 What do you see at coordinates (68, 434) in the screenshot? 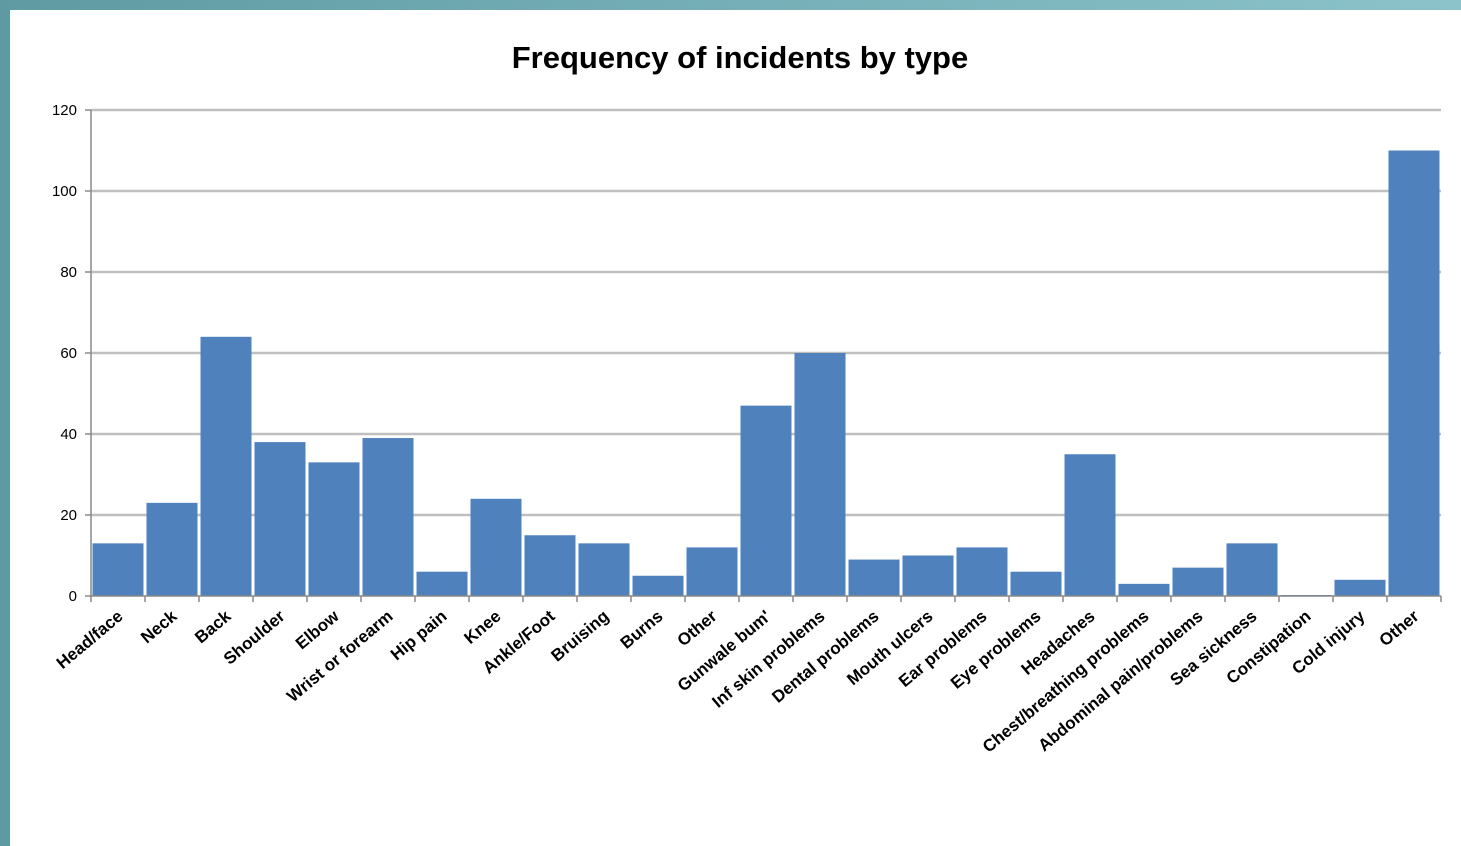
I see `y-tick-label: 40` at bounding box center [68, 434].